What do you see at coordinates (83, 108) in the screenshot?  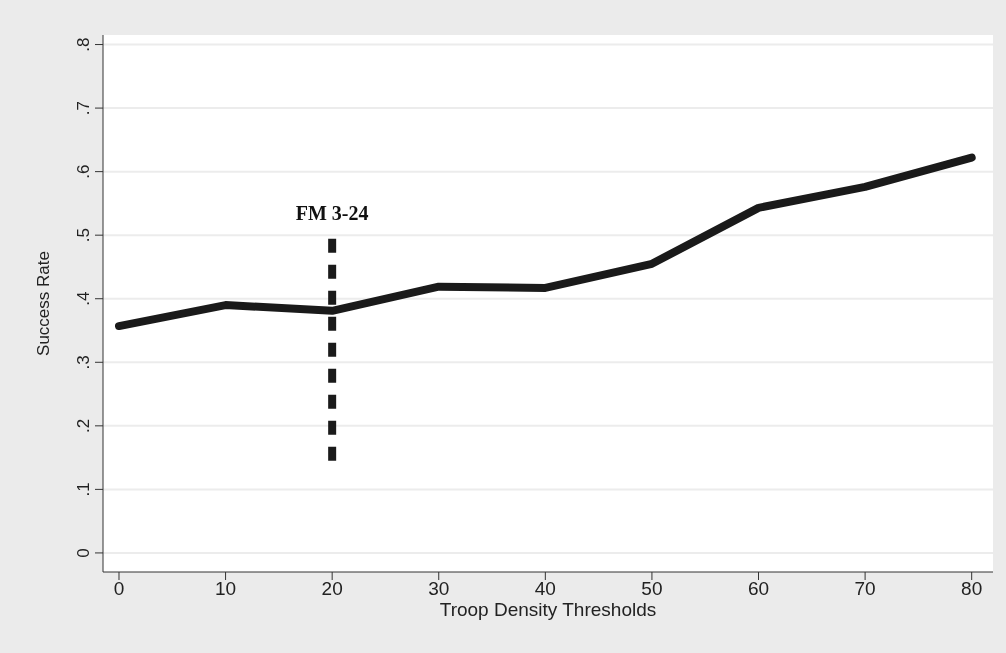 I see `y-tick-label: .7` at bounding box center [83, 108].